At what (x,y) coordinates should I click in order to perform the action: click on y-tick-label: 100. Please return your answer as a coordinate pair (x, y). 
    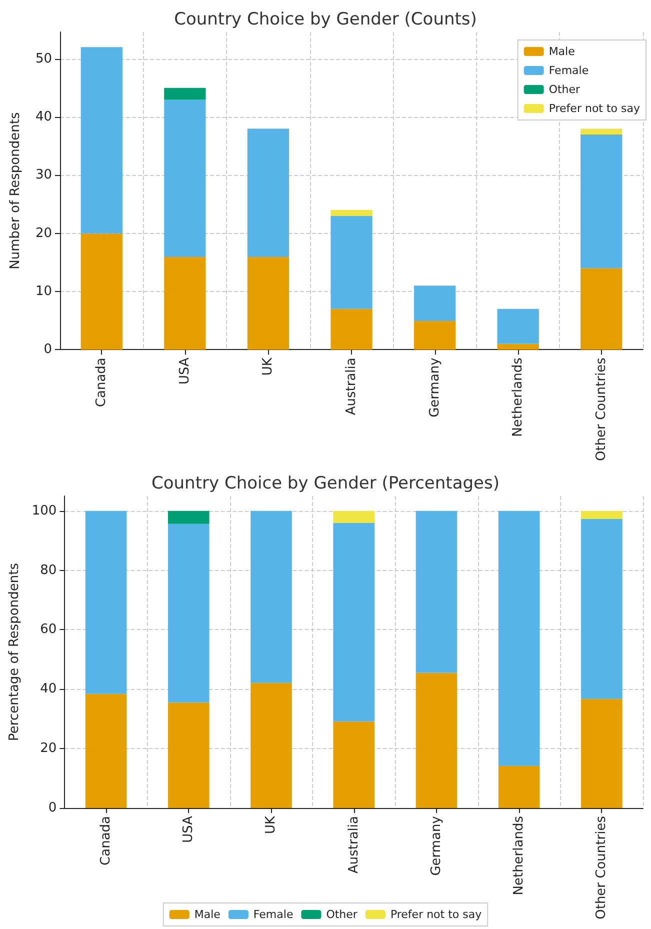
    Looking at the image, I should click on (44, 510).